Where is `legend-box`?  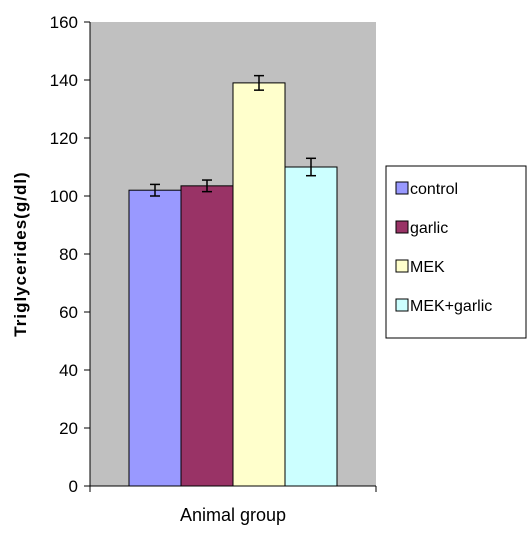
legend-box is located at coordinates (456, 252).